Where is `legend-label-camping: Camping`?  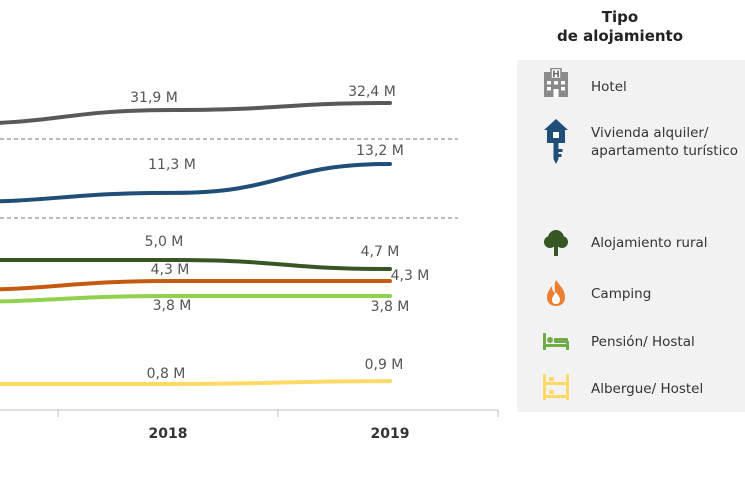 legend-label-camping: Camping is located at coordinates (621, 294).